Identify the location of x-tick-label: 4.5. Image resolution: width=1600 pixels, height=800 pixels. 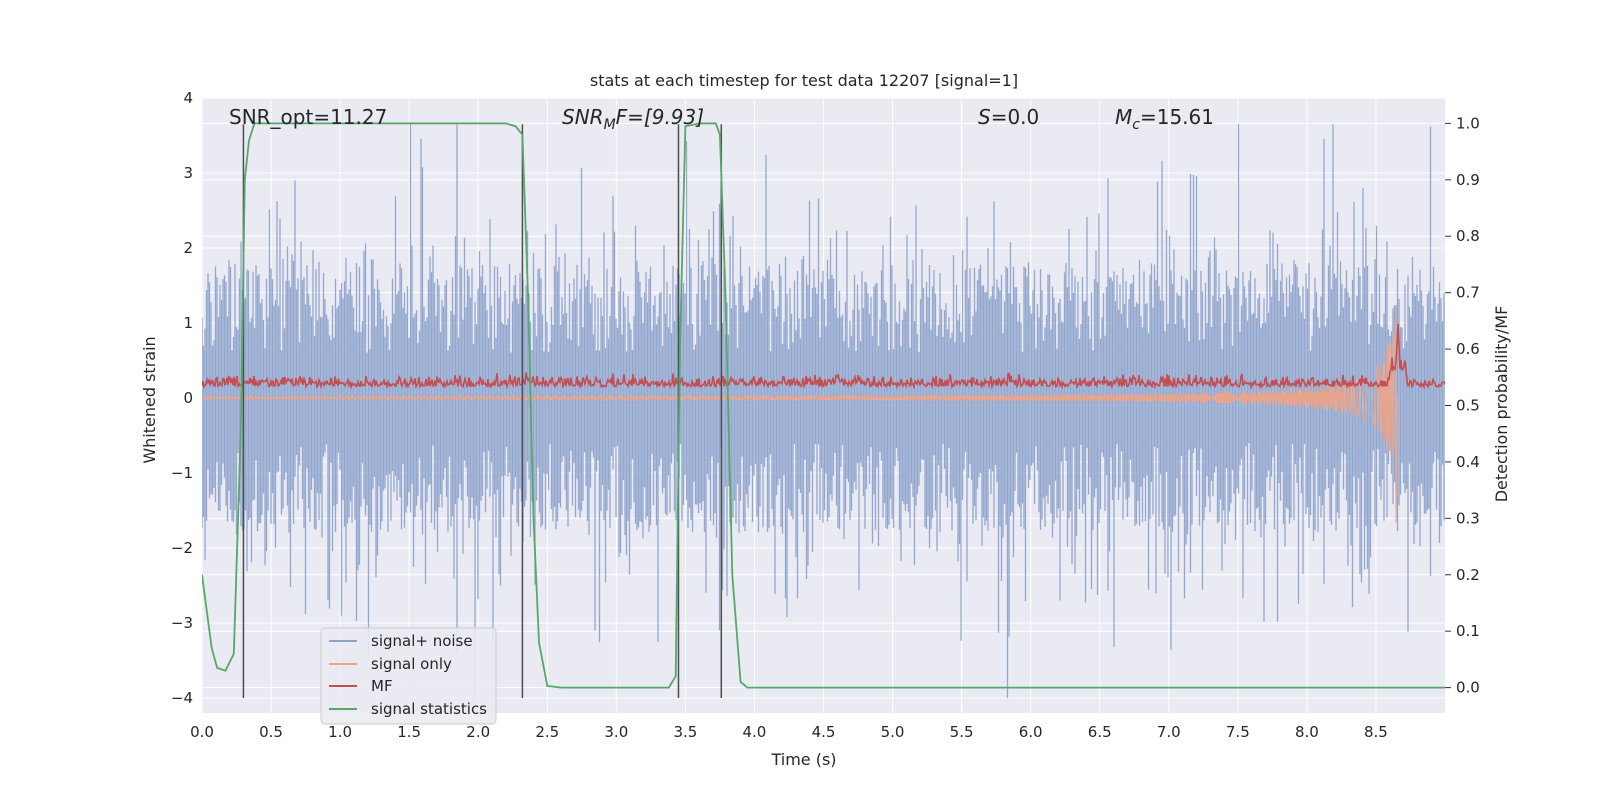
(824, 732).